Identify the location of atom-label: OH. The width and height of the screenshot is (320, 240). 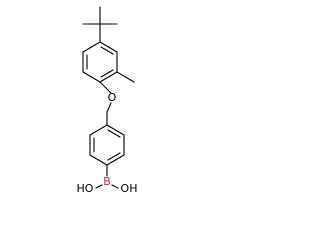
(129, 188).